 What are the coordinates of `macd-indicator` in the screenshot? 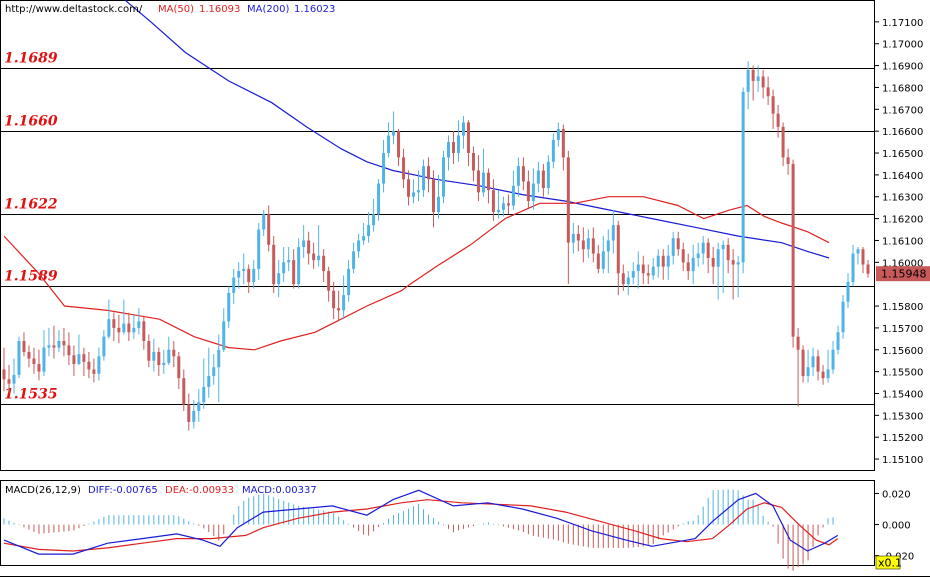 It's located at (421, 530).